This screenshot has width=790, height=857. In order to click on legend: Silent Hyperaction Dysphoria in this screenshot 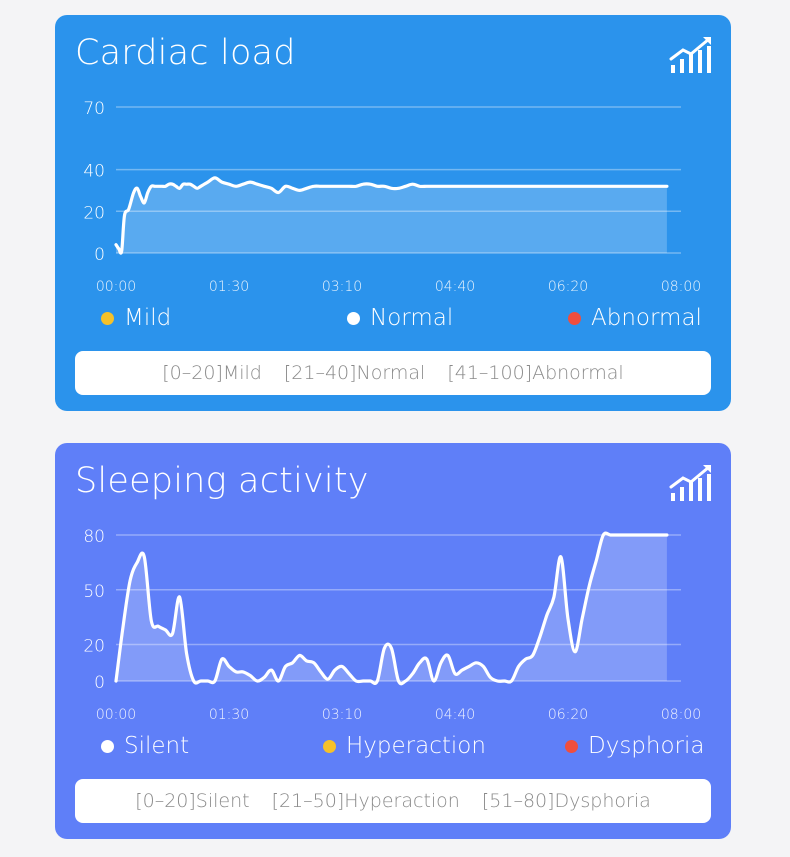, I will do `click(393, 748)`.